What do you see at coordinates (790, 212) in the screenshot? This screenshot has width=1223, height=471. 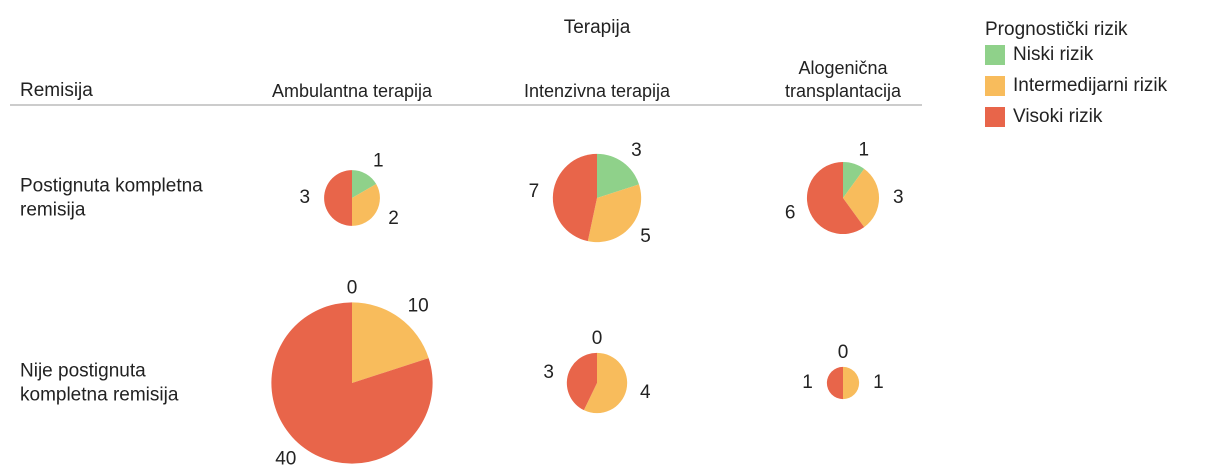 I see `data-label: 6` at bounding box center [790, 212].